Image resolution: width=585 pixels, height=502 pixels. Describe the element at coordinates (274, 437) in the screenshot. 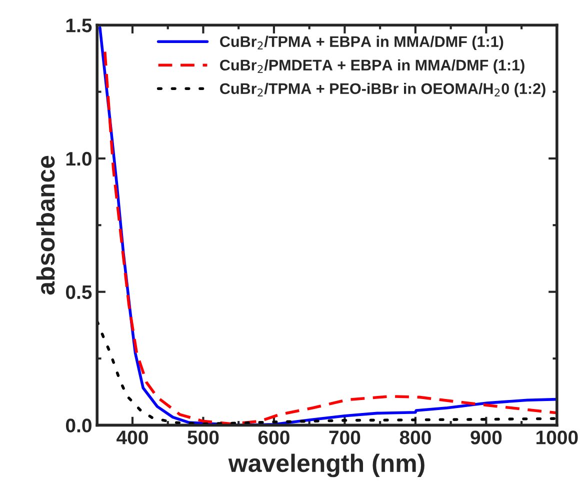

I see `x-tick-label: 600` at that location.